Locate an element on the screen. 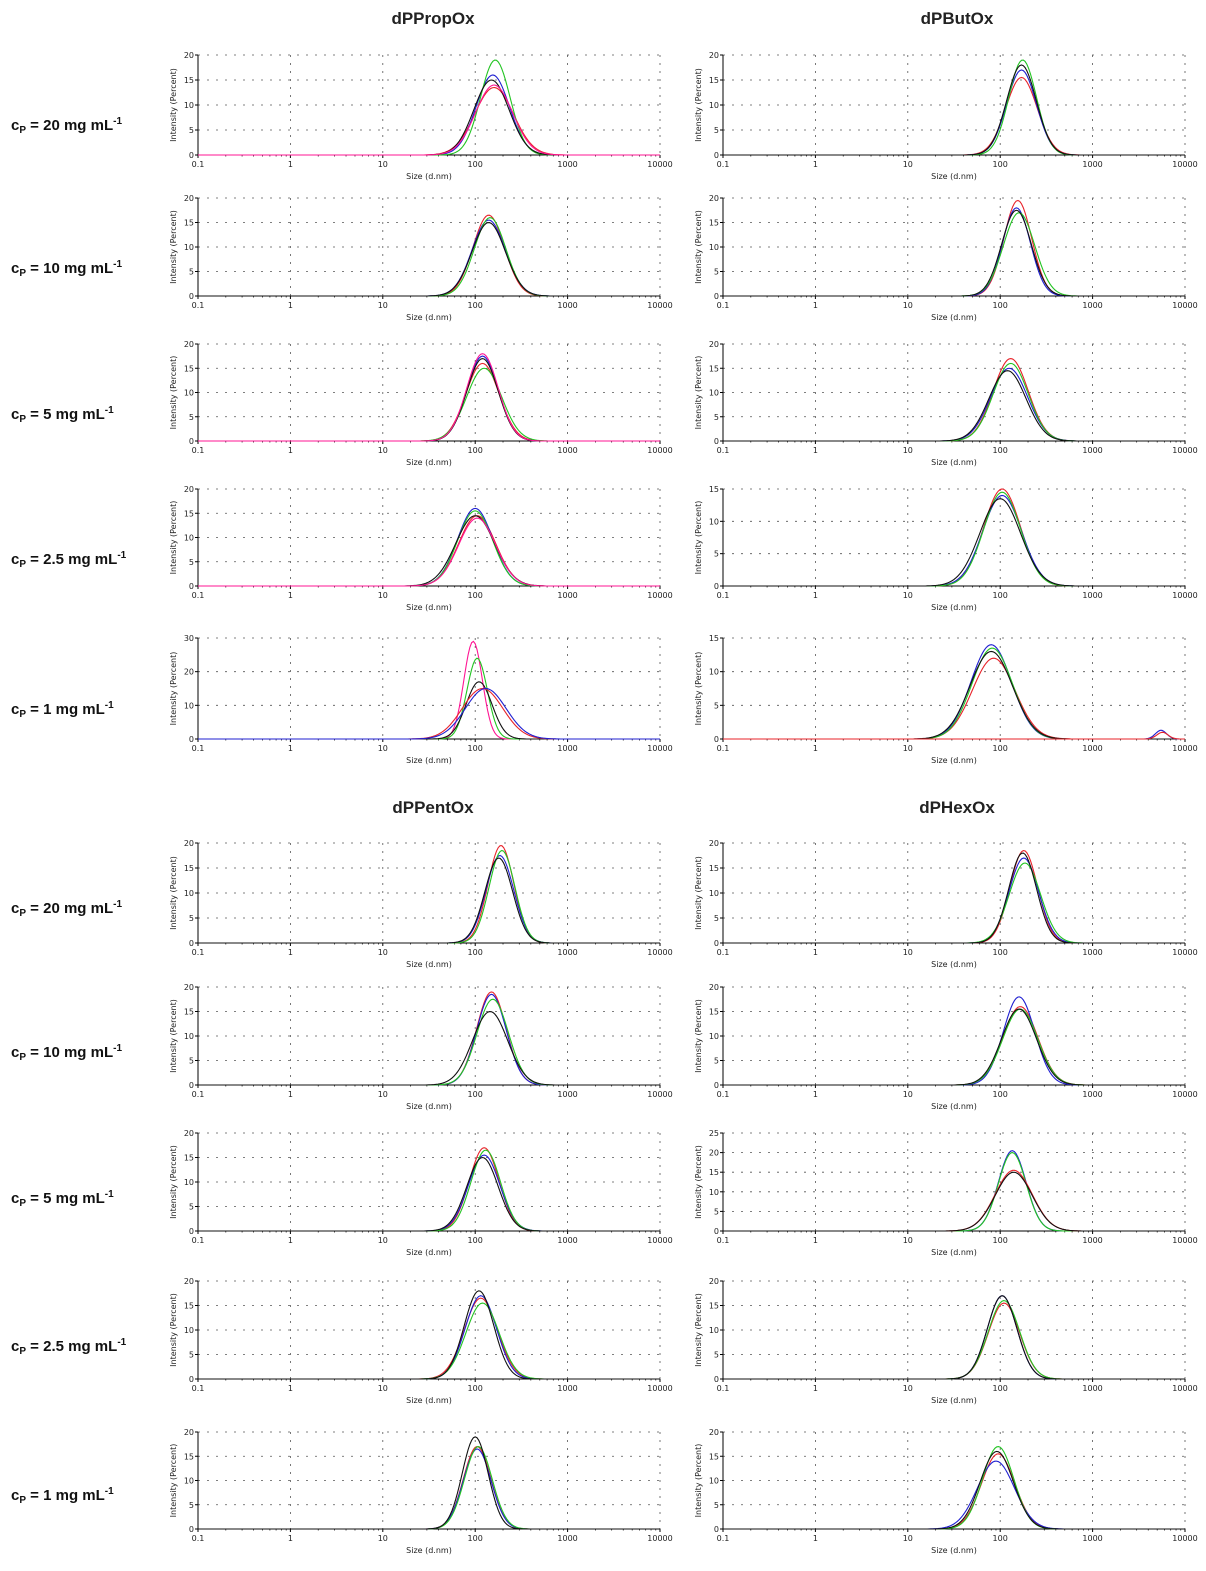  y-tick-label: 25 is located at coordinates (714, 1133).